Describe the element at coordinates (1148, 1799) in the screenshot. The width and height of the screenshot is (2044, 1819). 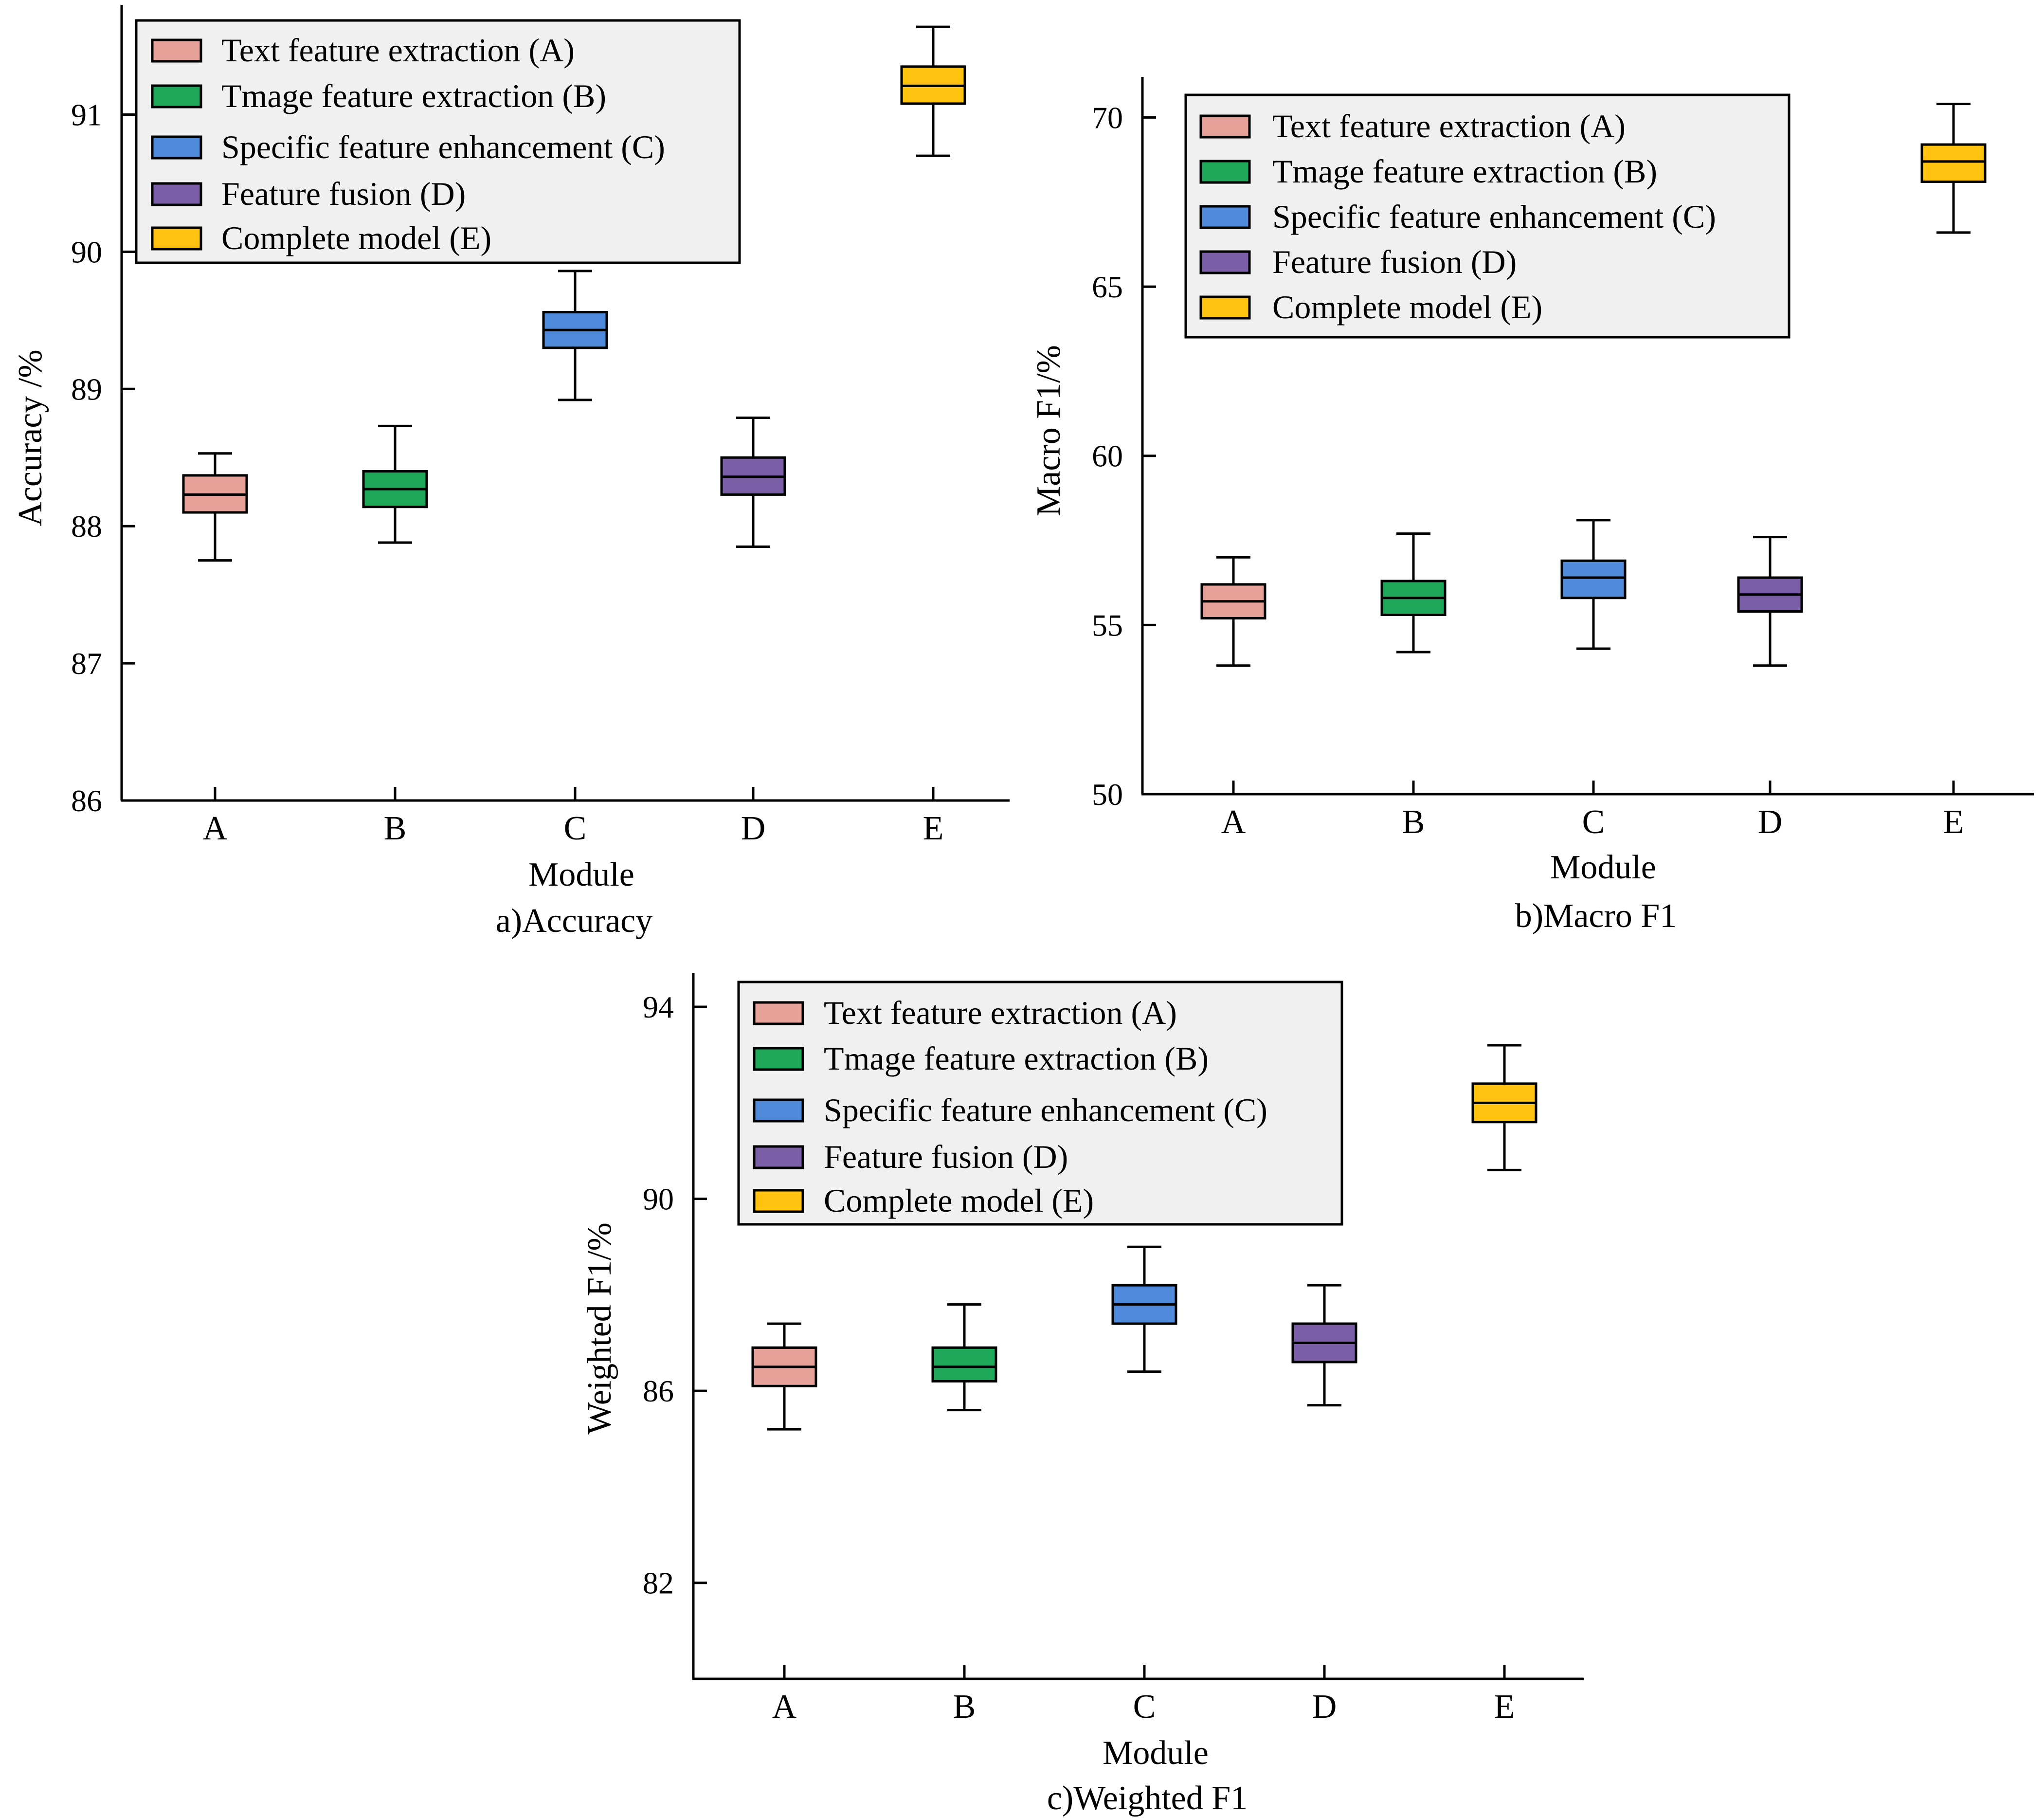
I see `panel-caption: c)Weighted F1` at that location.